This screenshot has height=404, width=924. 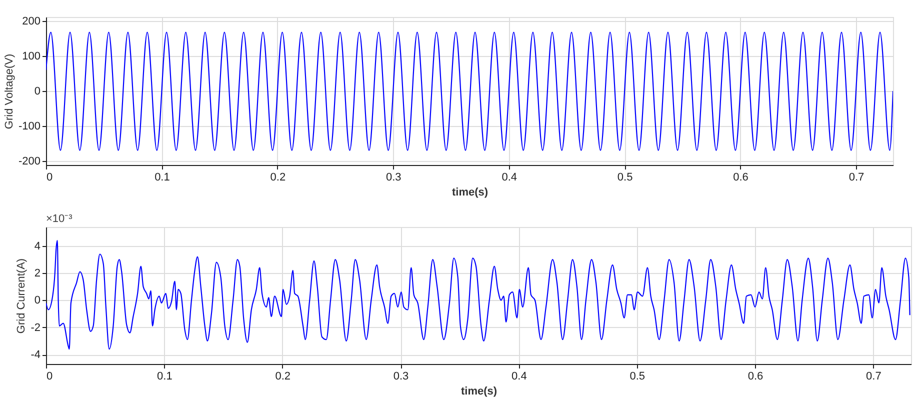 What do you see at coordinates (29, 126) in the screenshot?
I see `y-tick-label: -100` at bounding box center [29, 126].